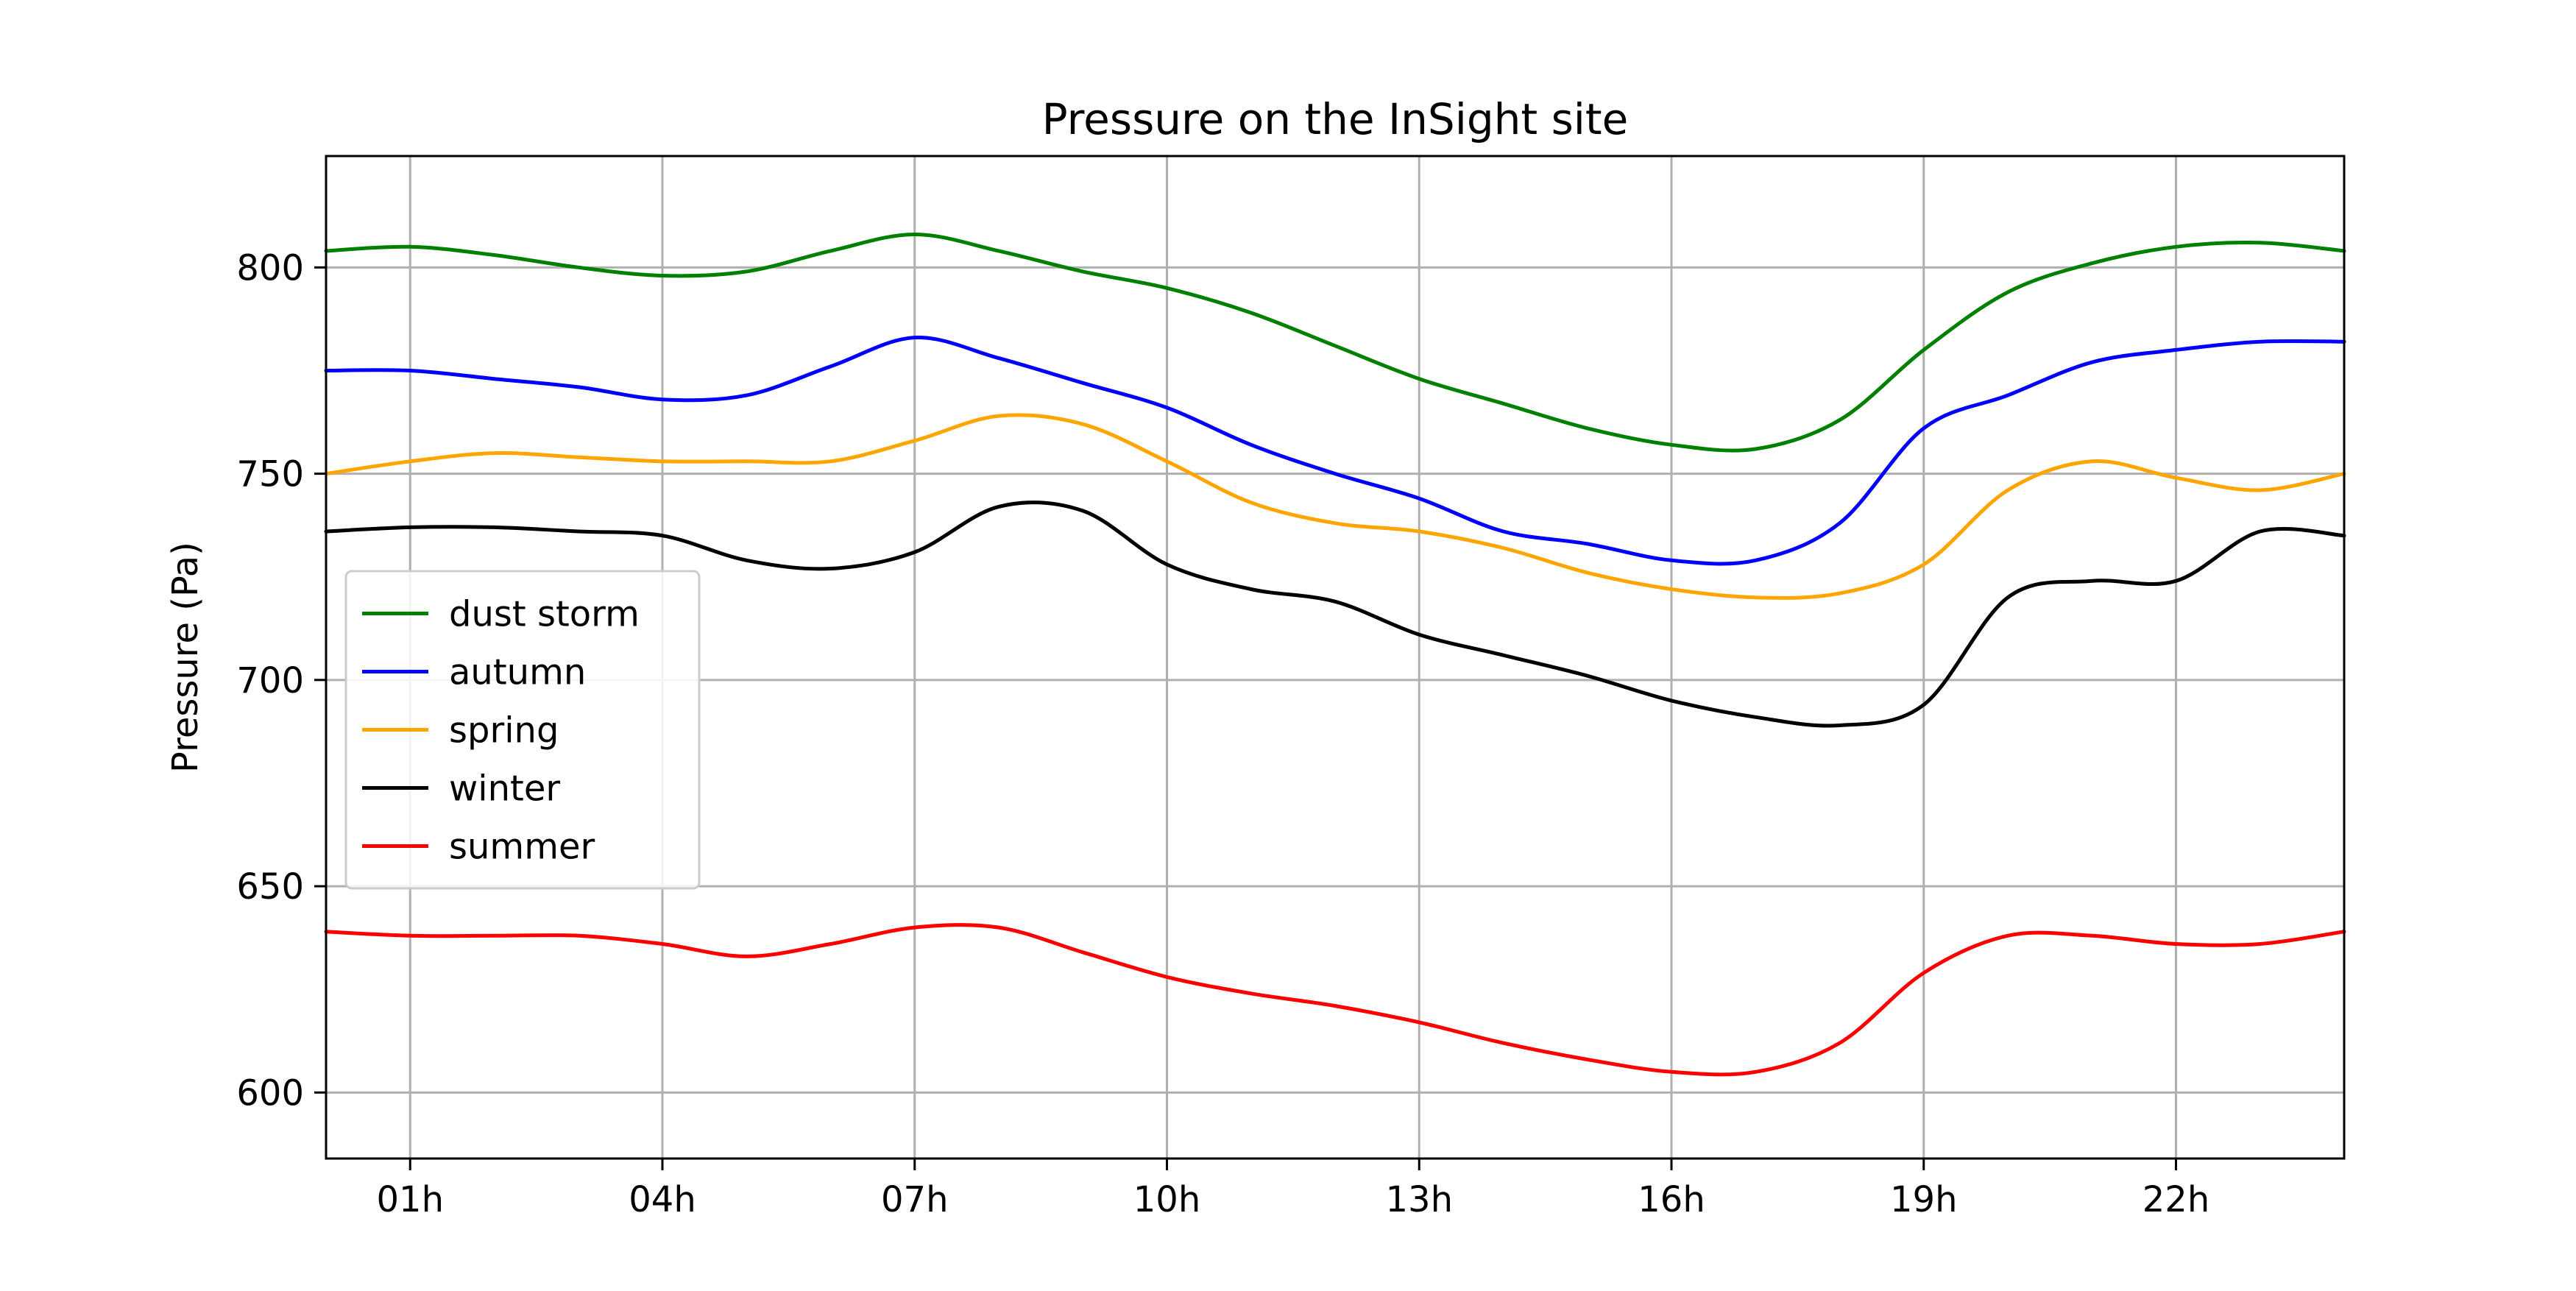  What do you see at coordinates (1335, 119) in the screenshot?
I see `chart-title: Pressure on the InSight site` at bounding box center [1335, 119].